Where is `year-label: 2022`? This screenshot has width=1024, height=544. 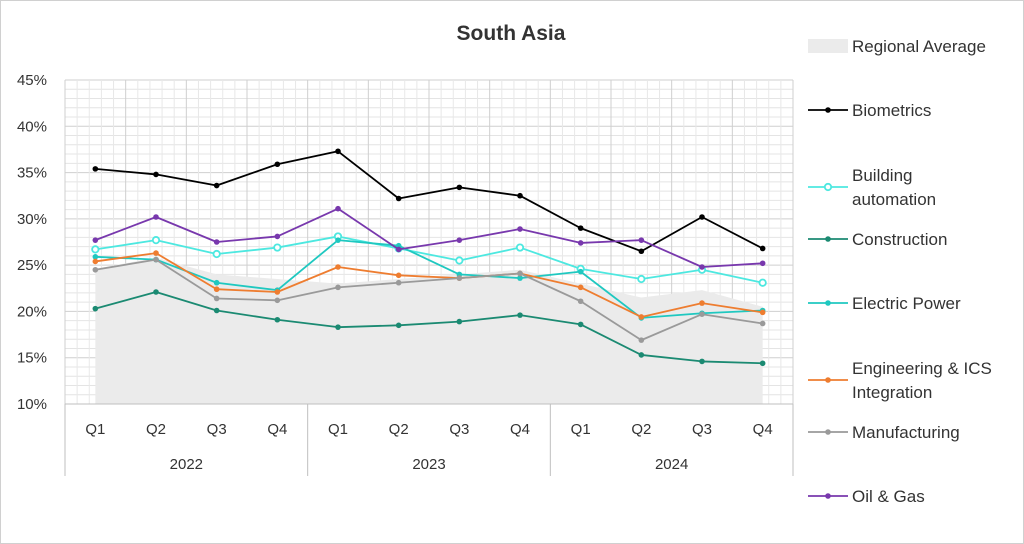 year-label: 2022 is located at coordinates (186, 464).